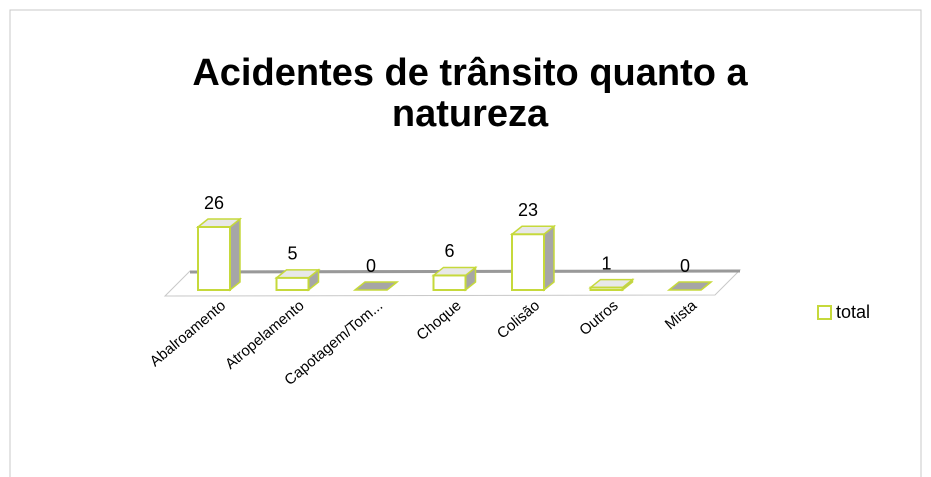 The width and height of the screenshot is (931, 477). I want to click on chart-title: Acidentes de trânsito quanto a, so click(470, 73).